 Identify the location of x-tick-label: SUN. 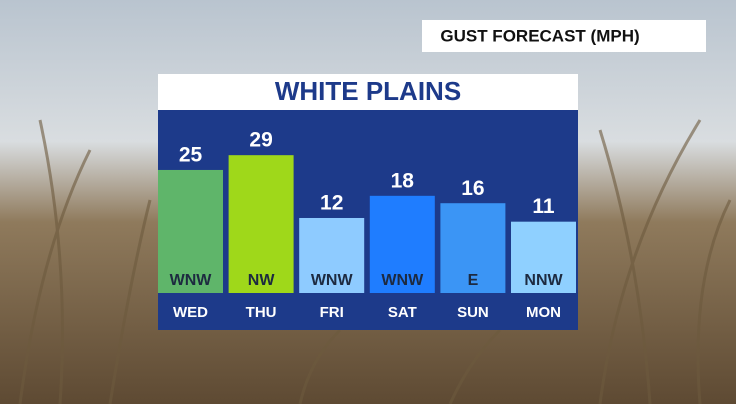
(473, 312).